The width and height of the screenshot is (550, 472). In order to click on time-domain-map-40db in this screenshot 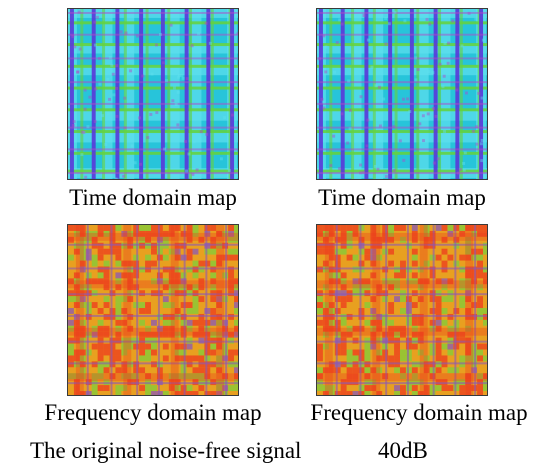, I will do `click(402, 94)`.